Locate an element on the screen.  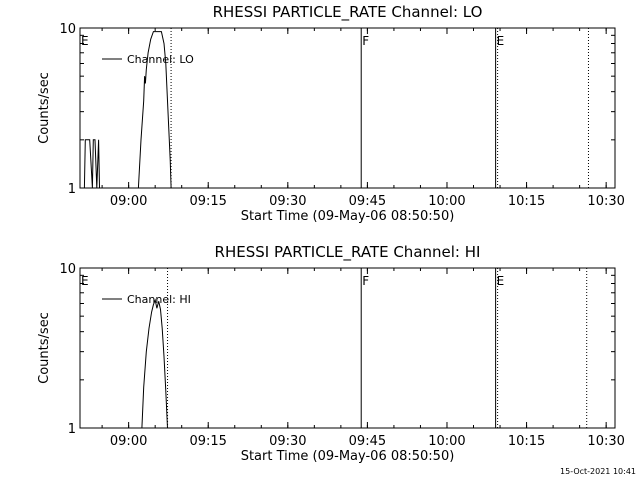
timestamp: 15-Oct-2021 10:41 is located at coordinates (598, 471).